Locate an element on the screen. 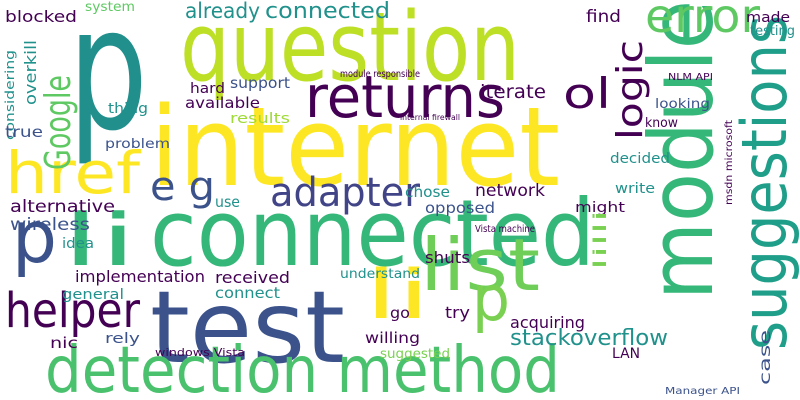  word: question is located at coordinates (350, 51).